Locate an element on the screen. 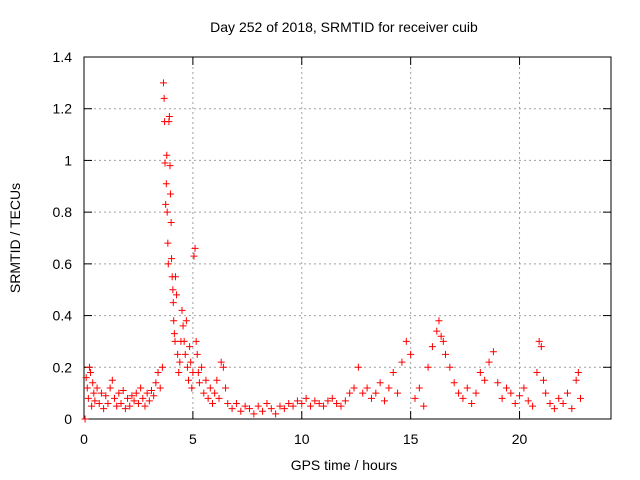 Image resolution: width=640 pixels, height=480 pixels. y-tick-label: 1.4 is located at coordinates (63, 57).